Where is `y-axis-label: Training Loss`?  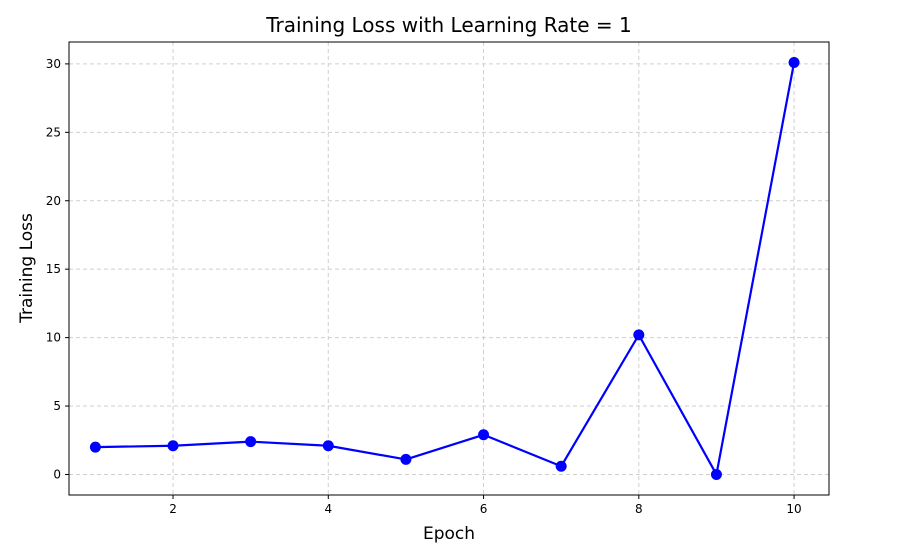 y-axis-label: Training Loss is located at coordinates (27, 268).